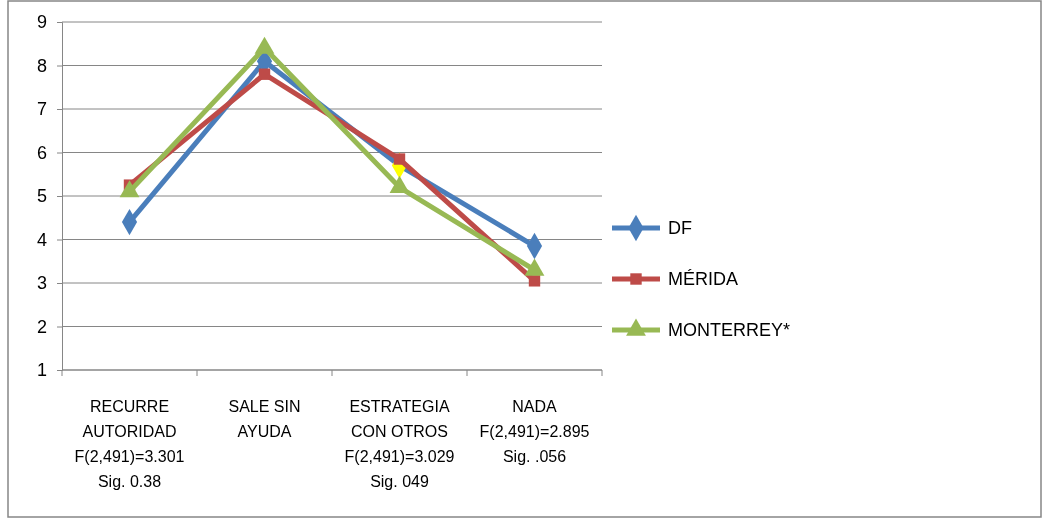 Image resolution: width=1042 pixels, height=518 pixels. What do you see at coordinates (41, 239) in the screenshot?
I see `y-tick-label: 4` at bounding box center [41, 239].